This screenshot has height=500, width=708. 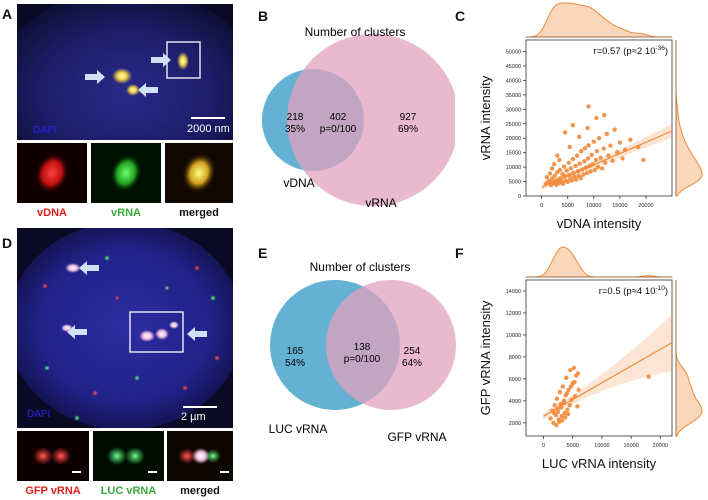 I want to click on correlation-stat: r=0.5 (p≈4 10-10), so click(x=633, y=291).